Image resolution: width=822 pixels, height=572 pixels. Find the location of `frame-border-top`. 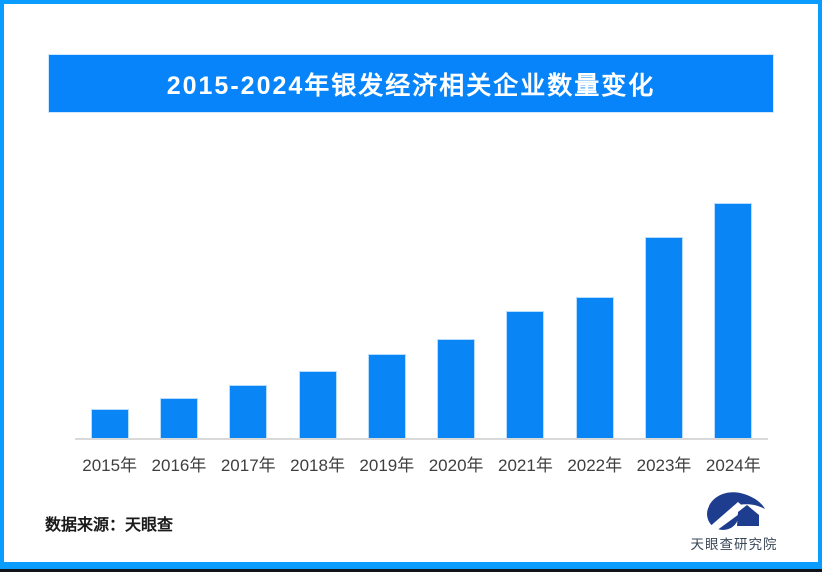

frame-border-top is located at coordinates (411, 2).